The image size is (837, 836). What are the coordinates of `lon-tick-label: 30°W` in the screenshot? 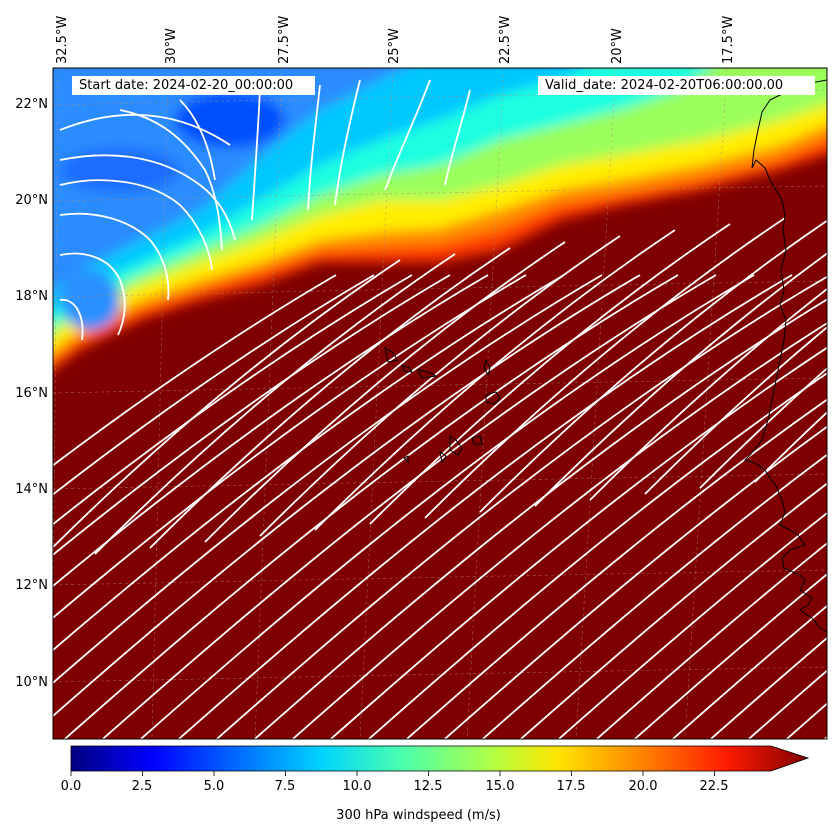 It's located at (171, 46).